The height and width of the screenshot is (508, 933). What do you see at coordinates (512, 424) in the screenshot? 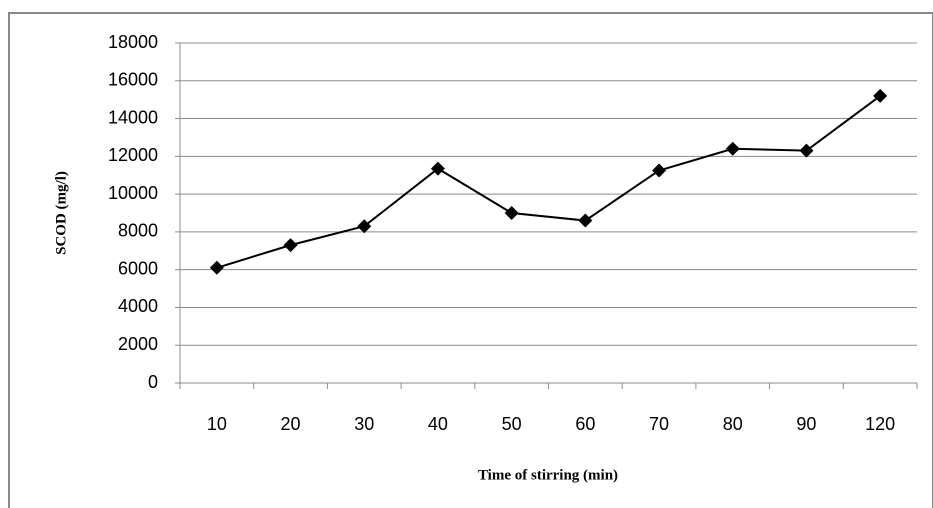
I see `x-tick-label: 50` at bounding box center [512, 424].